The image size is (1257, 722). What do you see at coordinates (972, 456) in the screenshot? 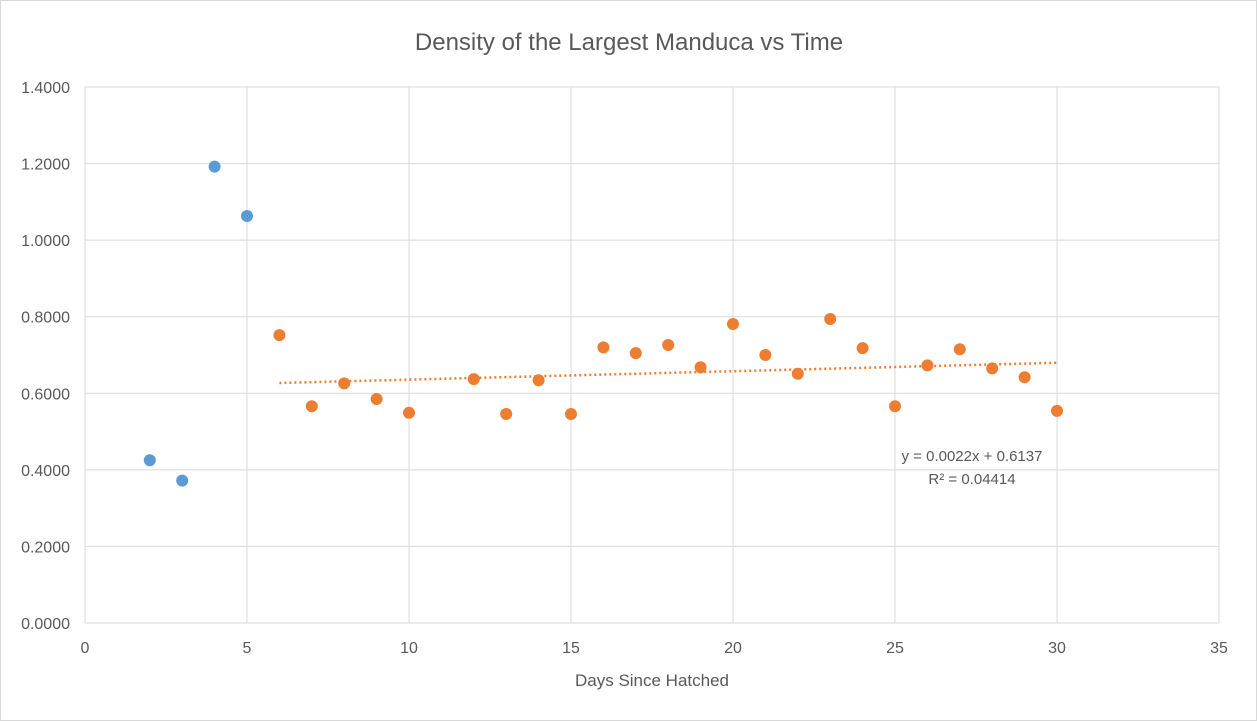
I see `trendline-equation: y = 0.0022x + 0.6137` at bounding box center [972, 456].